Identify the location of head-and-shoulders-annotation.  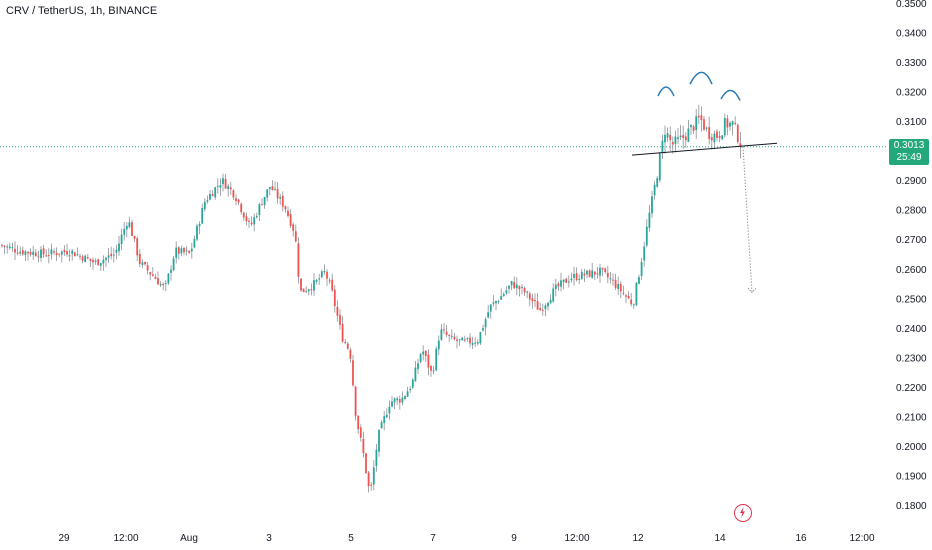
(704, 182).